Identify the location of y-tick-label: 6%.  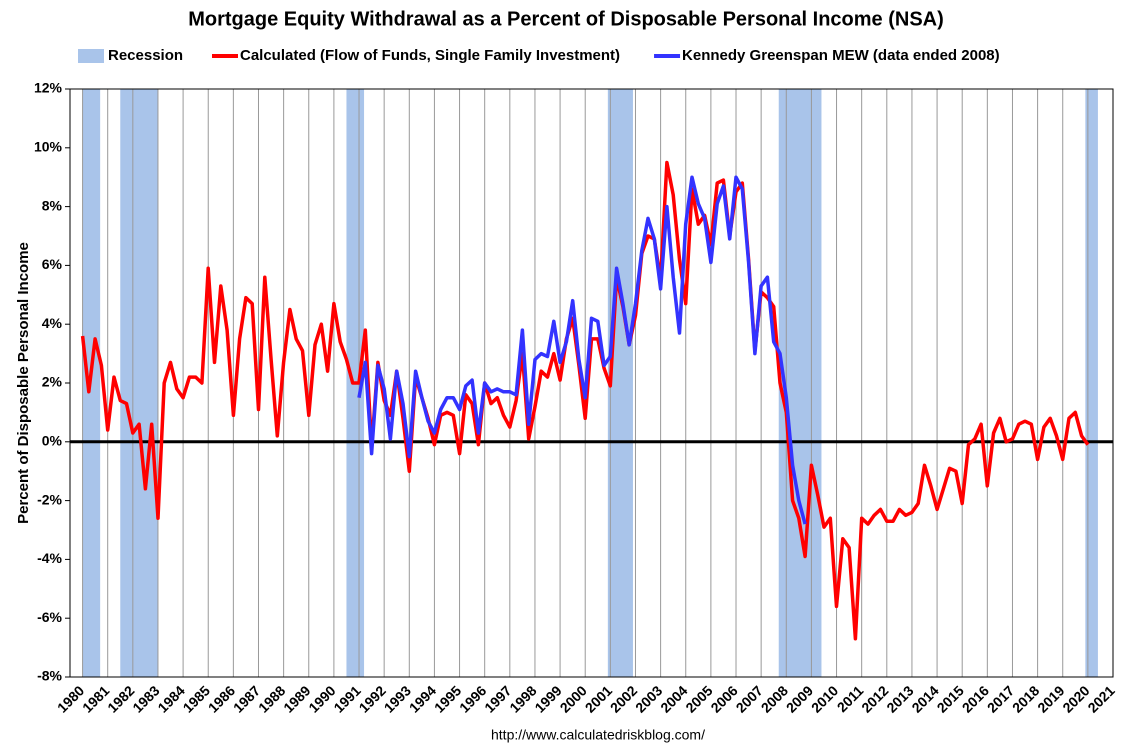
(52, 264).